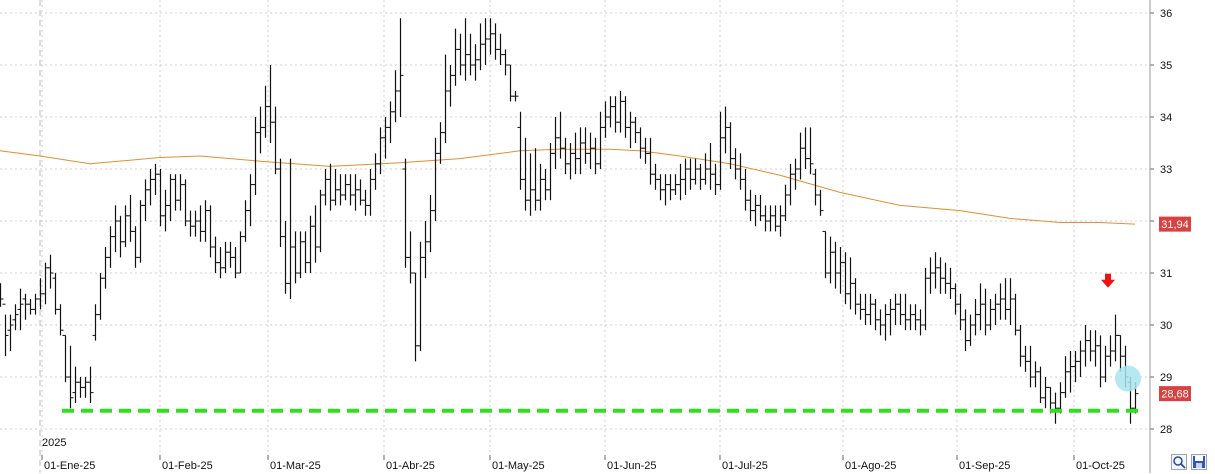 The width and height of the screenshot is (1215, 474). Describe the element at coordinates (1166, 118) in the screenshot. I see `y-tick-label: 34` at that location.